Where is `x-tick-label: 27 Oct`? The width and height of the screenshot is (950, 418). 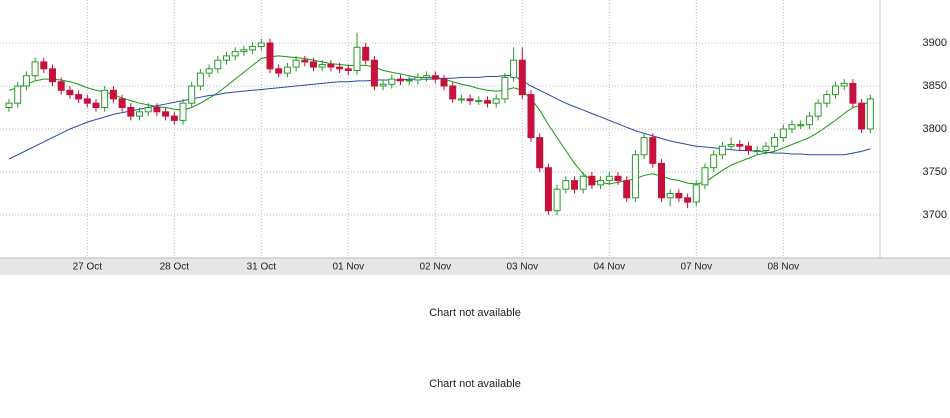
x-tick-label: 27 Oct is located at coordinates (88, 267).